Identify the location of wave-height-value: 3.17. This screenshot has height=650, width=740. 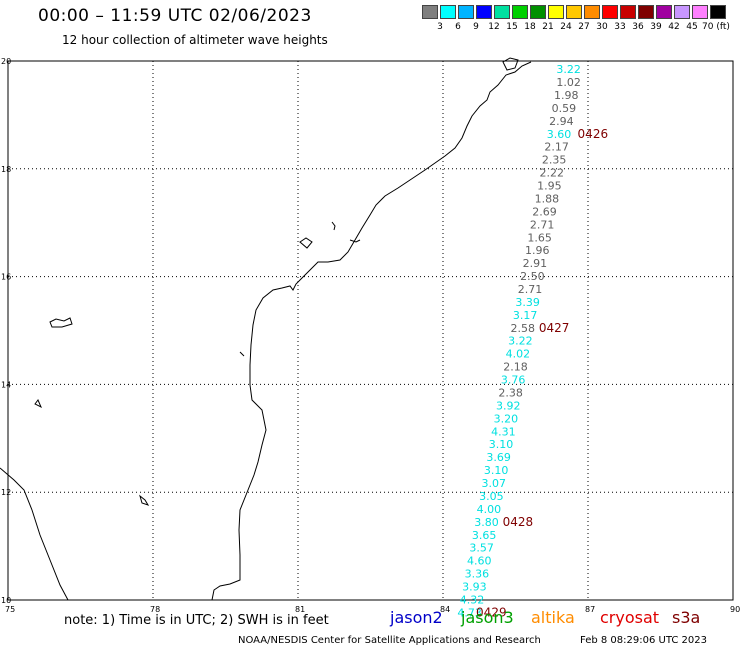
(525, 315).